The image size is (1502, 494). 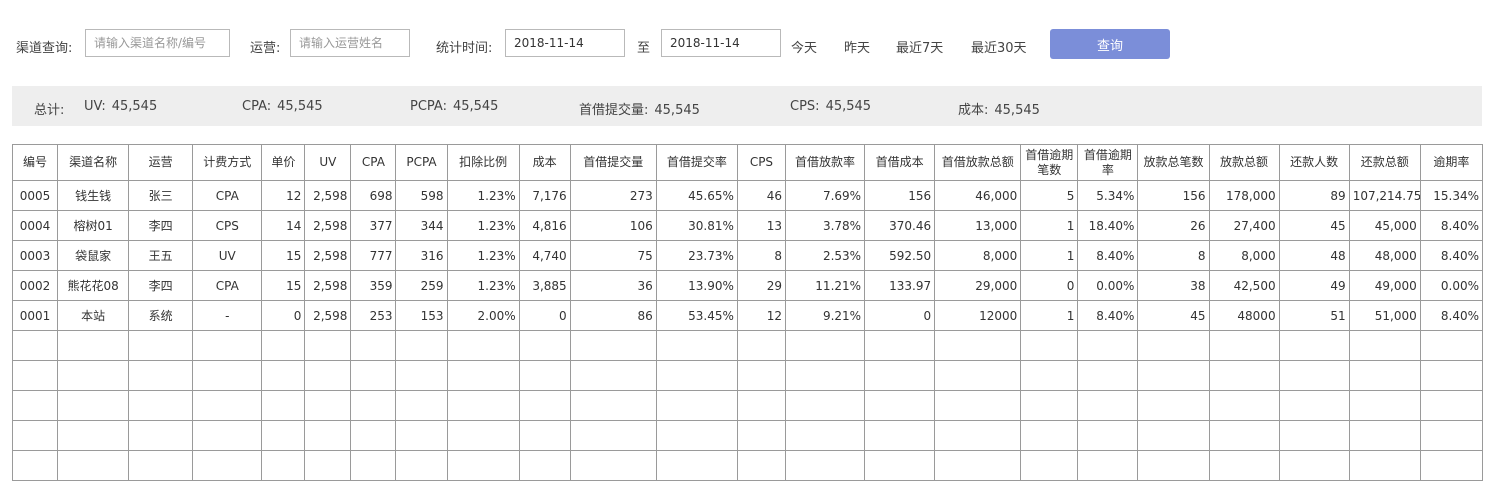 I want to click on table-cell: 5.34%, so click(x=1108, y=195).